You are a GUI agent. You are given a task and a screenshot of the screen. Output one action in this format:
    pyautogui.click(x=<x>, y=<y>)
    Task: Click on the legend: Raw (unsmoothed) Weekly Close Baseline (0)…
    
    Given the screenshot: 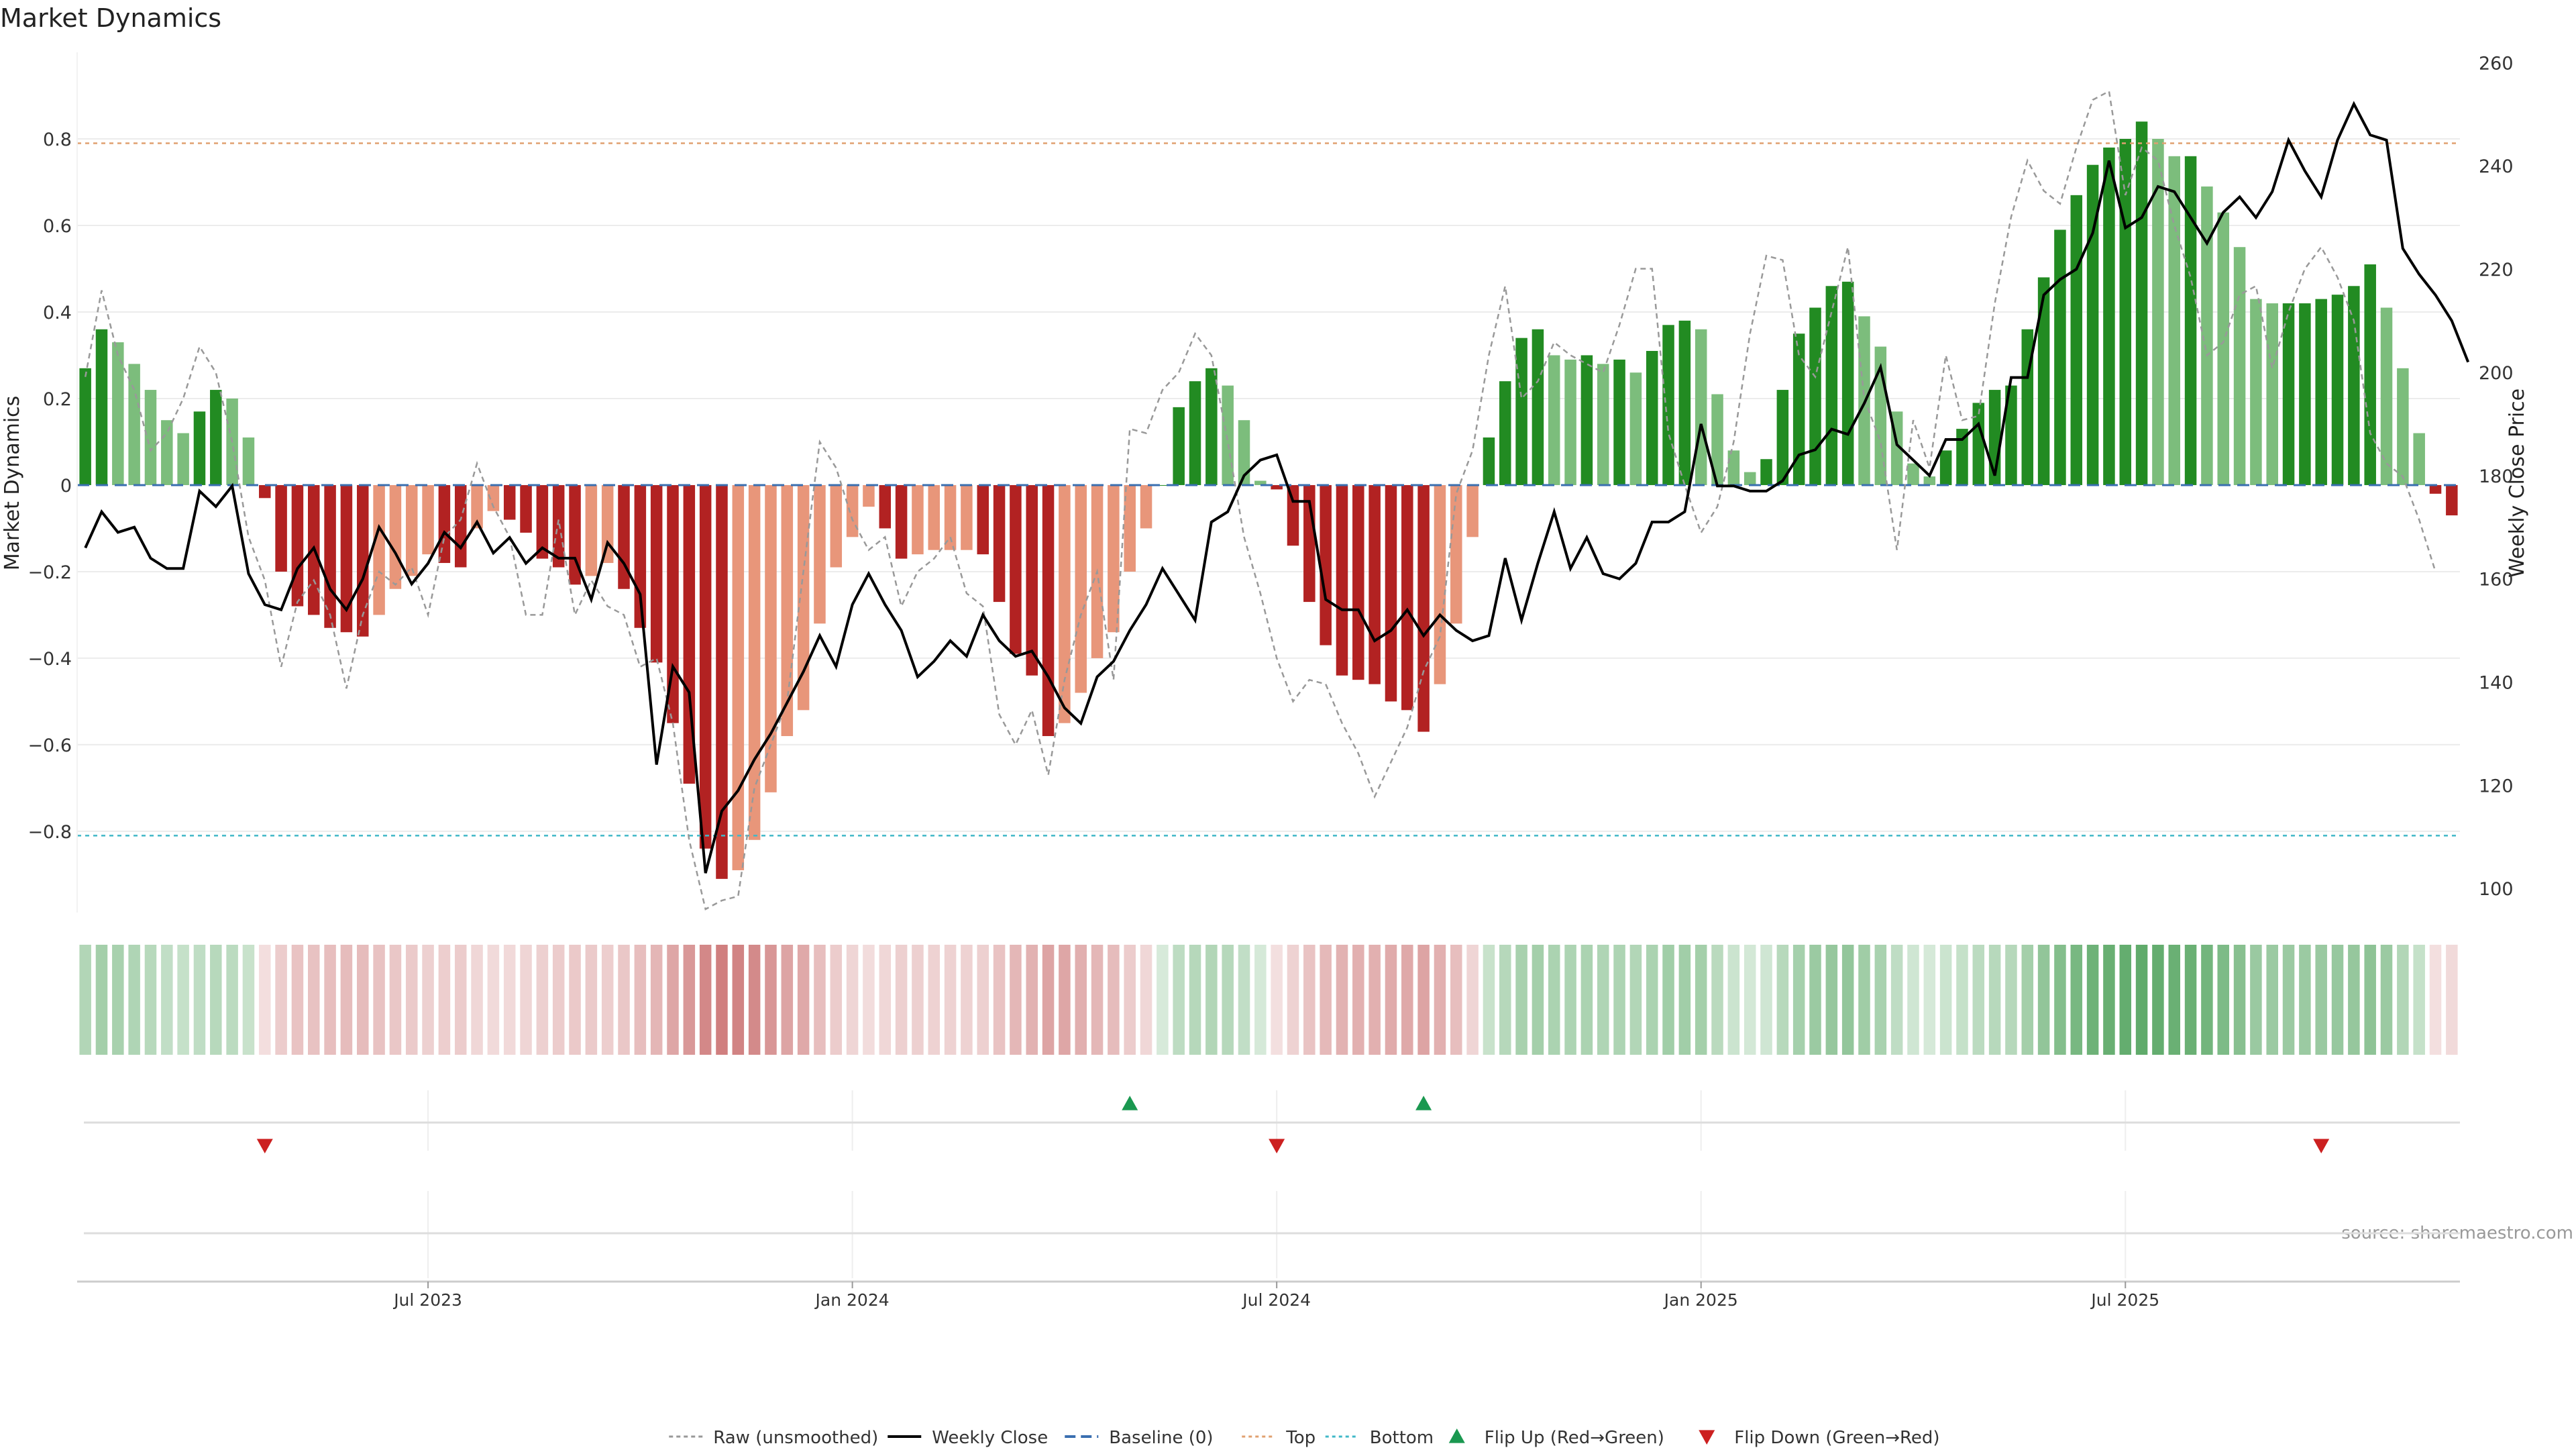 What is the action you would take?
    pyautogui.click(x=1304, y=1438)
    